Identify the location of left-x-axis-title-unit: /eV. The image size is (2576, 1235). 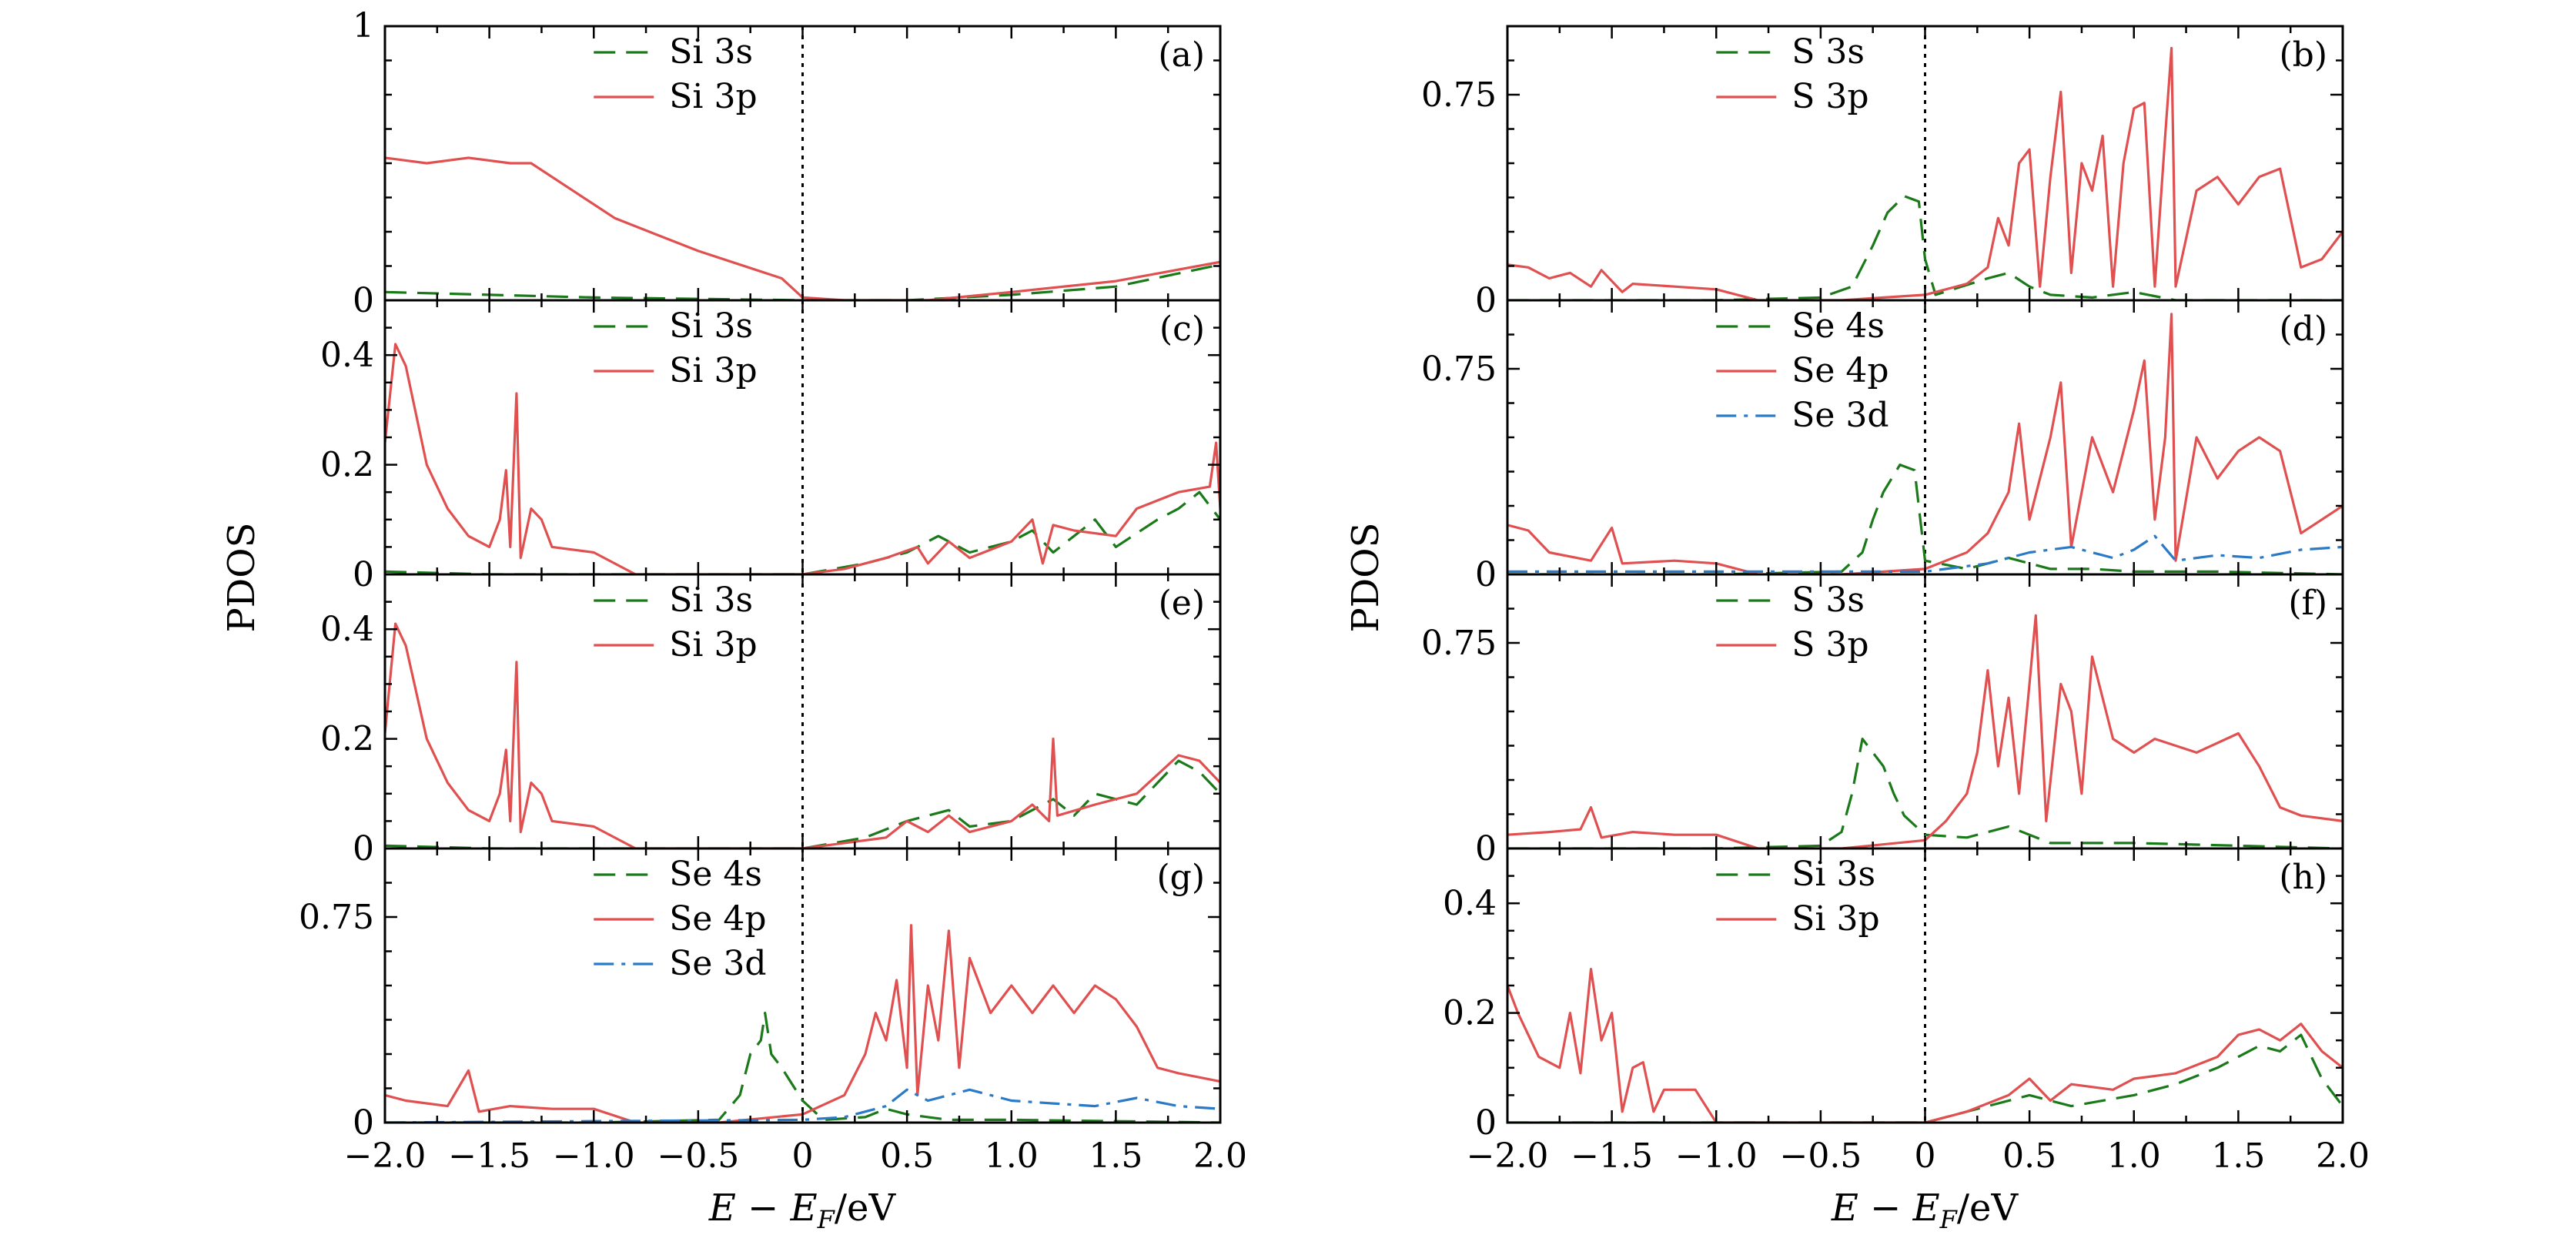
(866, 1208).